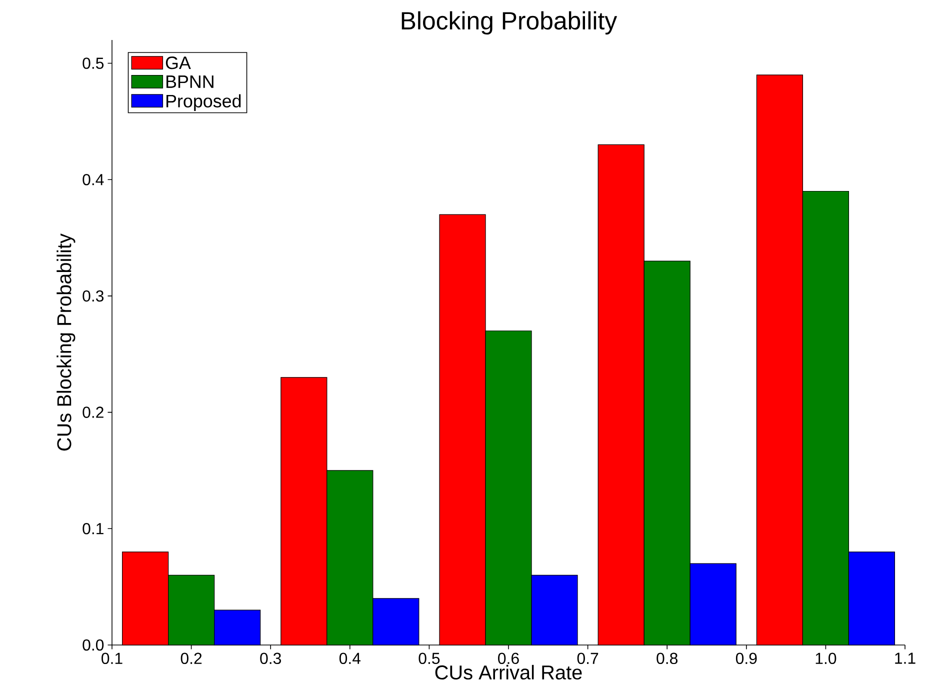 The image size is (929, 697). Describe the element at coordinates (203, 103) in the screenshot. I see `legend-label: Proposed` at that location.